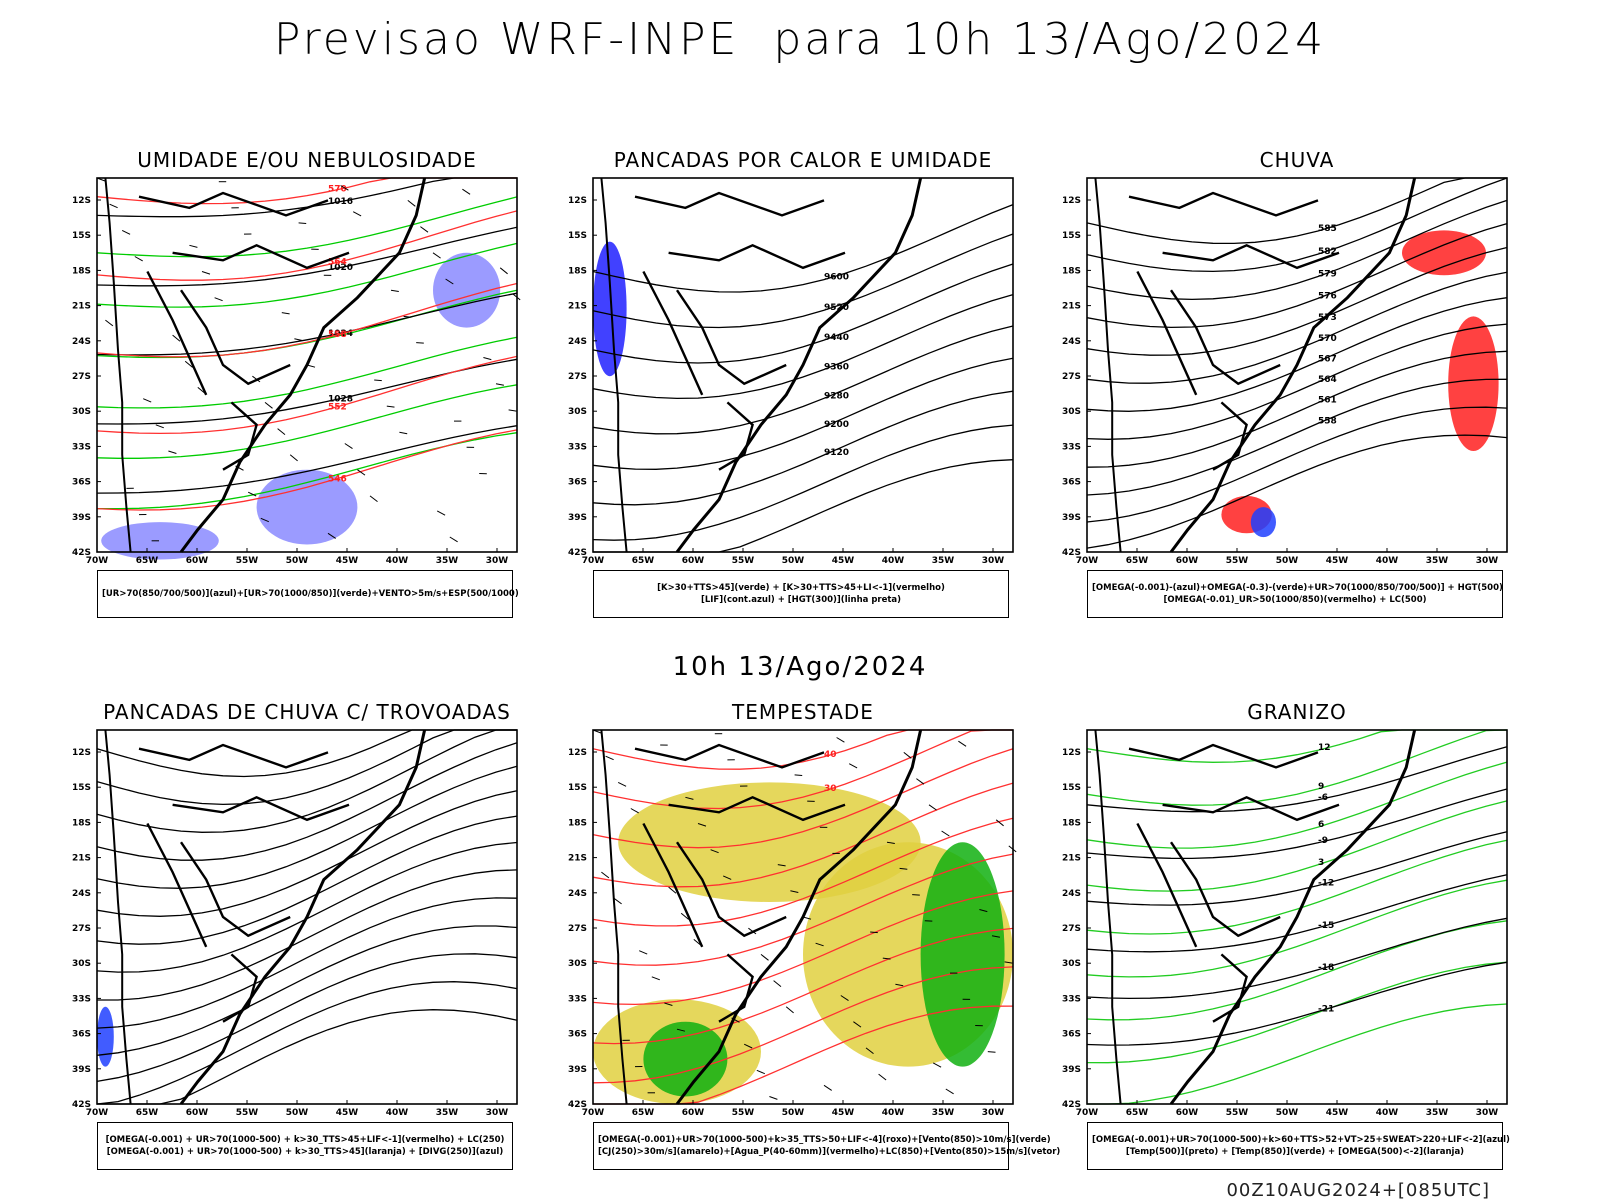 The height and width of the screenshot is (1201, 1600). What do you see at coordinates (337, 190) in the screenshot?
I see `contour-label: 570` at bounding box center [337, 190].